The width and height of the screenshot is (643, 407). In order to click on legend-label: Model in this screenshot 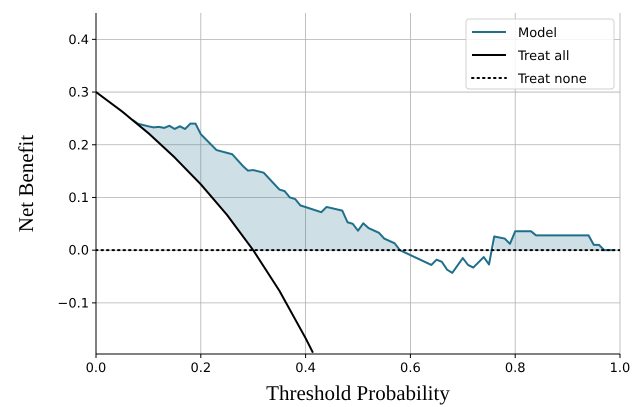, I will do `click(538, 33)`.